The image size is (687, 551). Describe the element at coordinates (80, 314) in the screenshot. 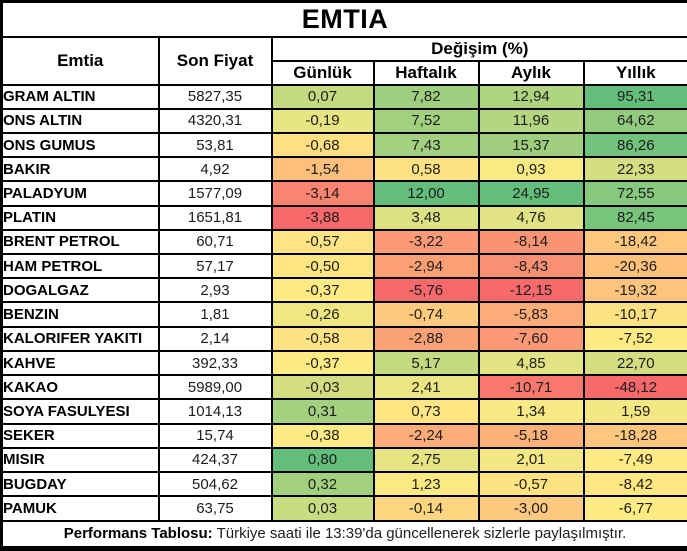

I see `commodity-name: BENZIN` at that location.